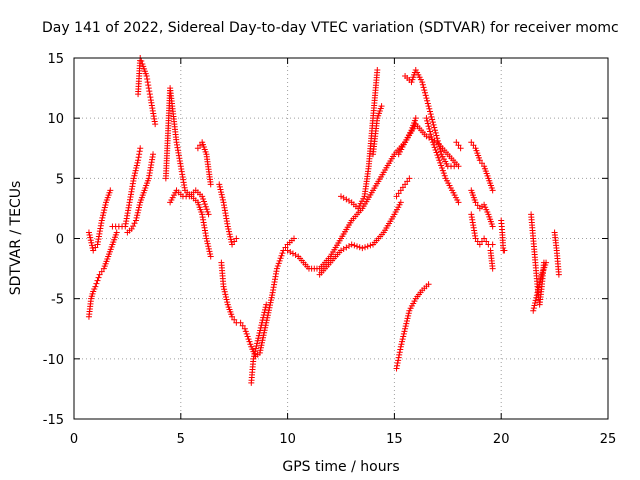 The height and width of the screenshot is (480, 640). I want to click on y-tick-label: -5, so click(57, 300).